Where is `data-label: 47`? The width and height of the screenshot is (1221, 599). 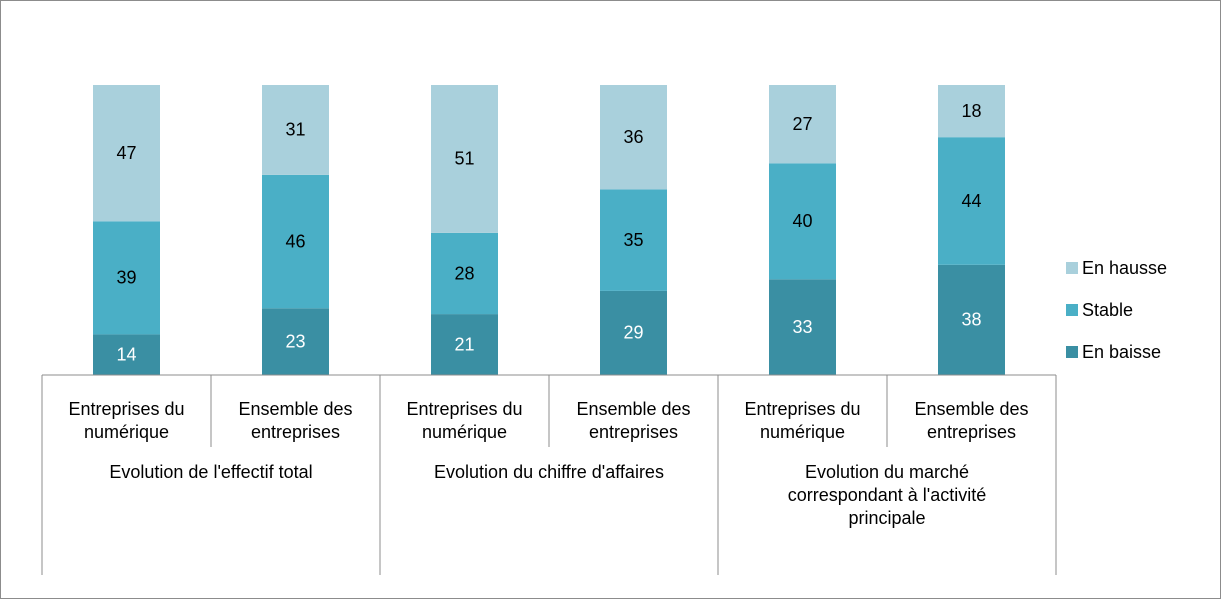
data-label: 47 is located at coordinates (126, 153).